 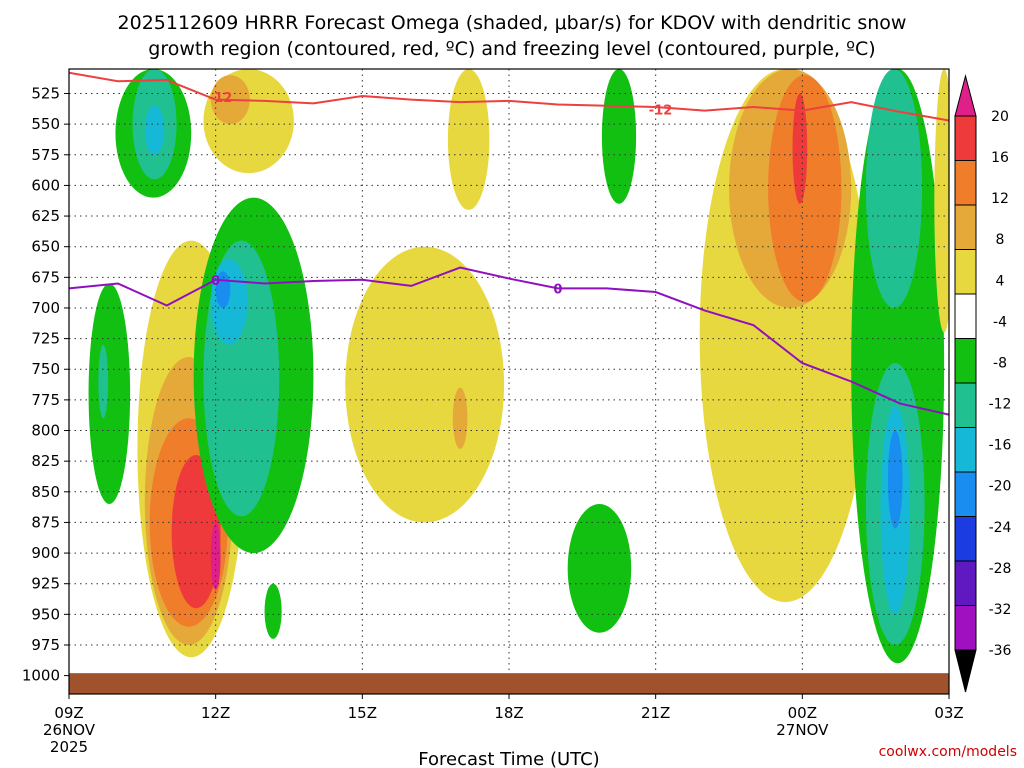 I want to click on contour-dendritic-minus12, so click(x=509, y=96).